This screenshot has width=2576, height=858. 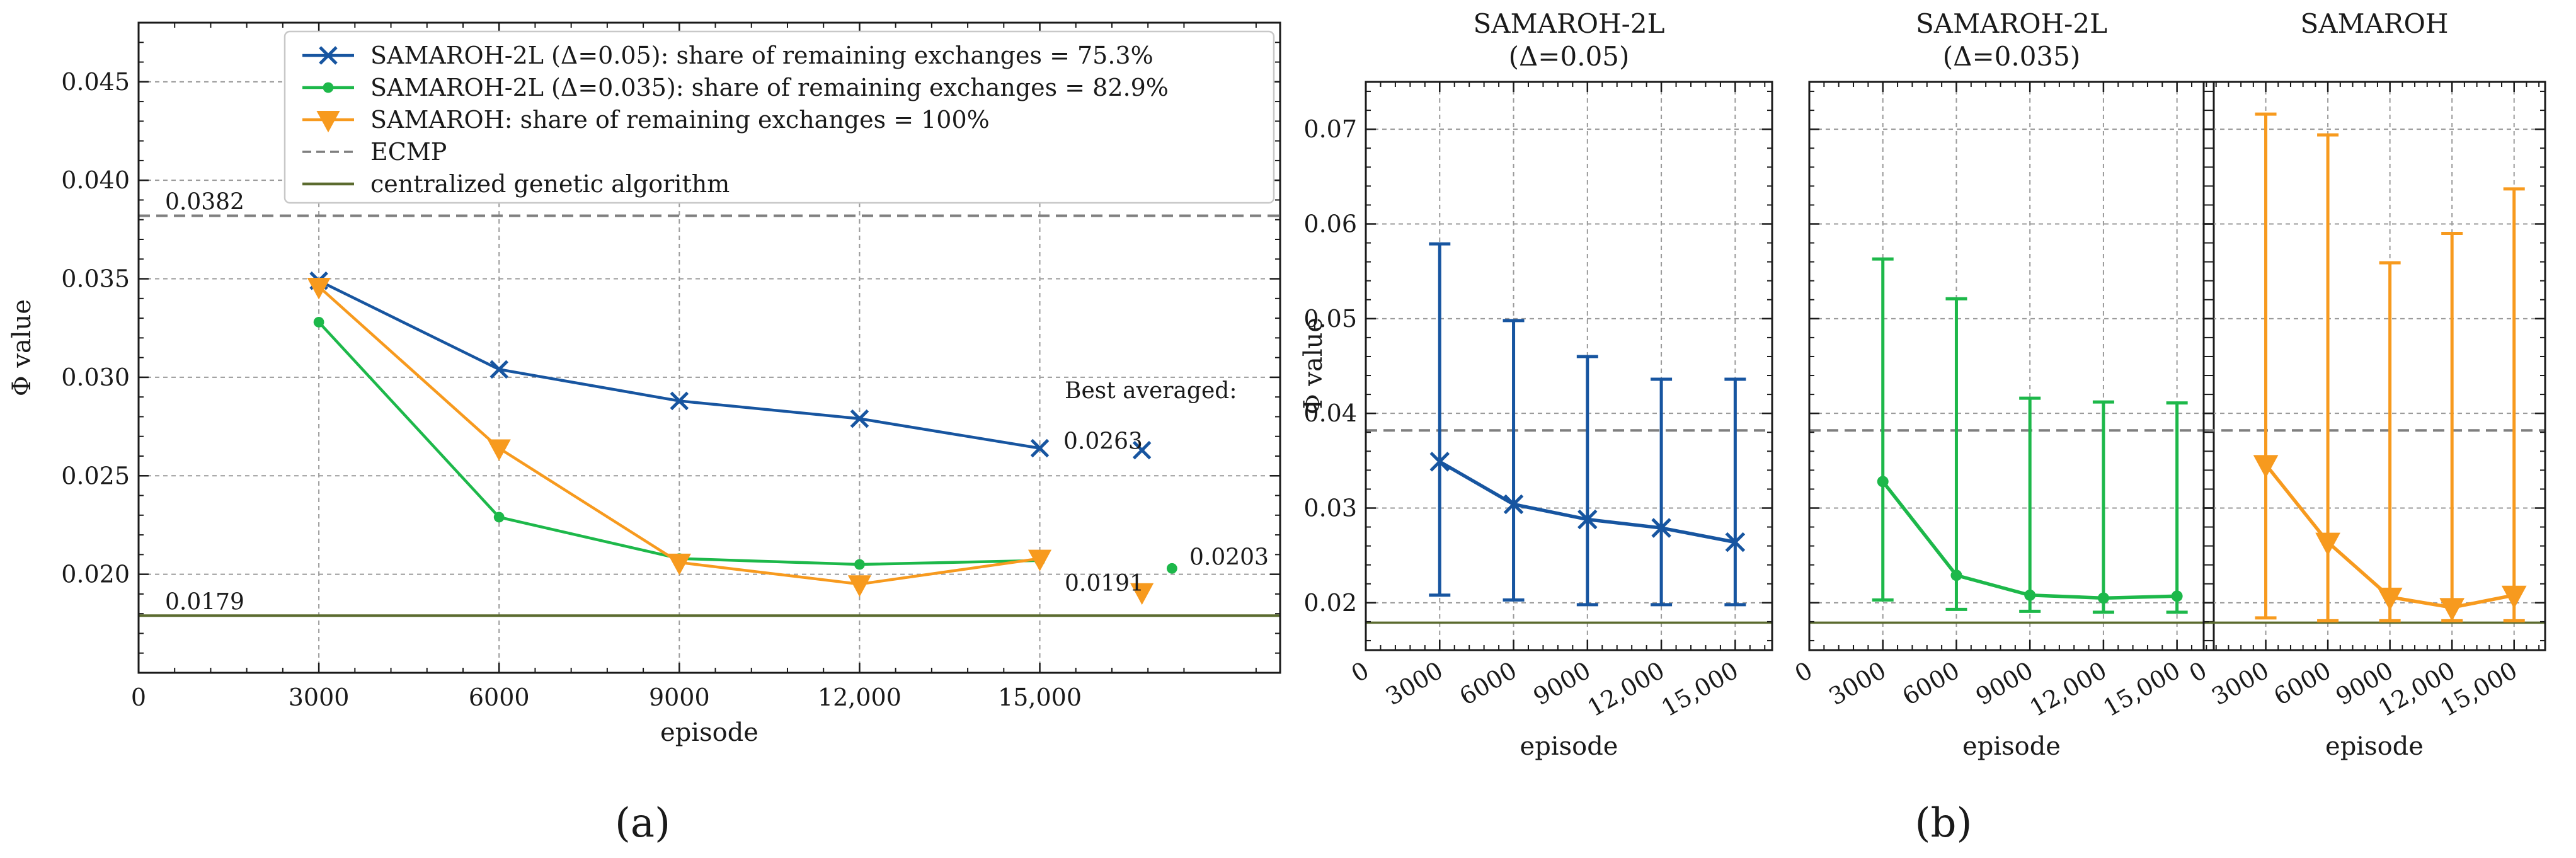 What do you see at coordinates (96, 475) in the screenshot?
I see `a-y-tick-label: 0.025` at bounding box center [96, 475].